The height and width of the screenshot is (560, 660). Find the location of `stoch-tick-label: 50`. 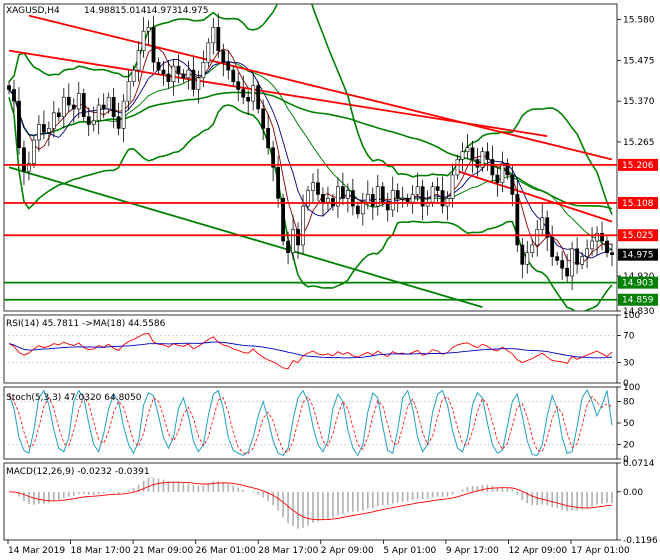

stoch-tick-label: 50 is located at coordinates (629, 424).